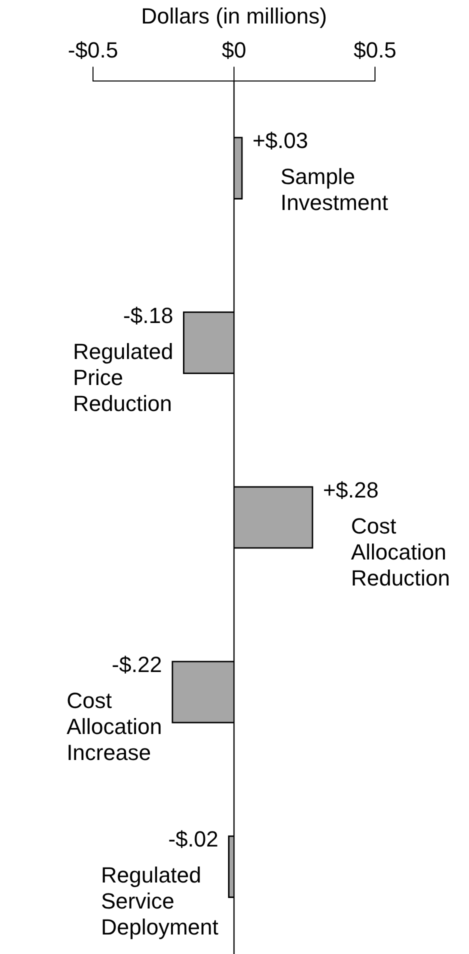 The height and width of the screenshot is (954, 469). I want to click on x-tick-label: $0.5, so click(375, 50).